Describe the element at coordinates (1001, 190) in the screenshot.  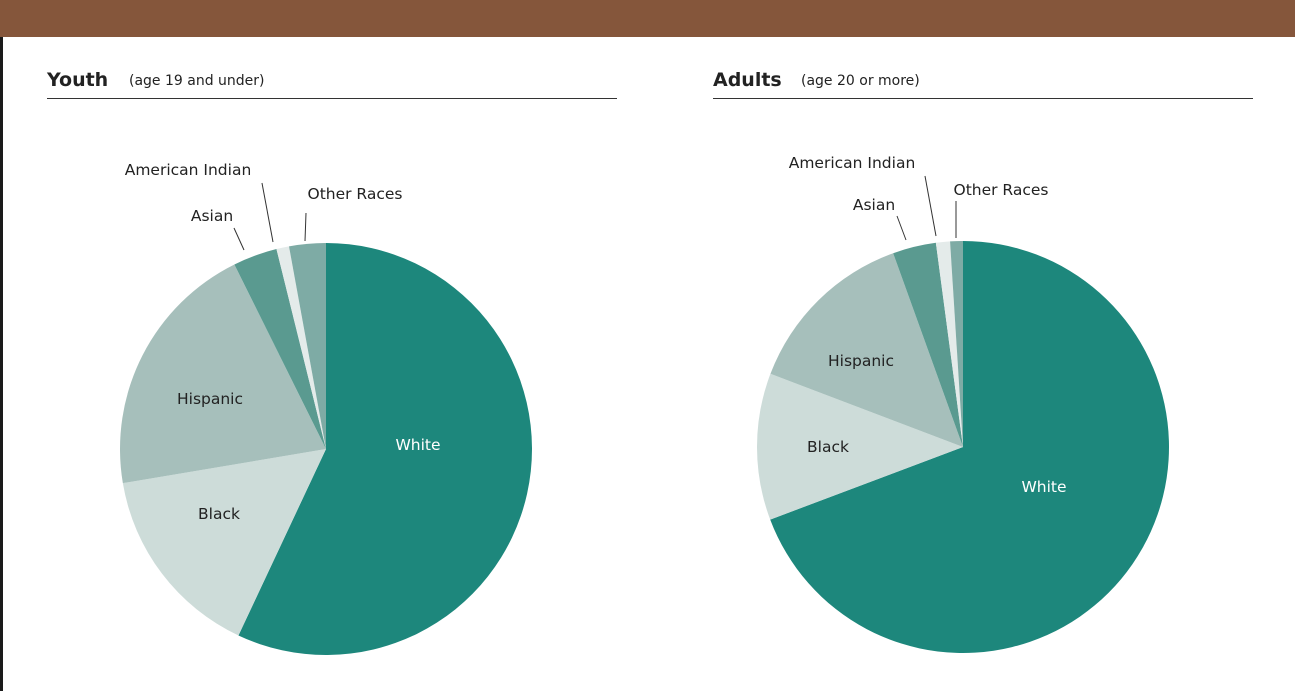
I see `adults-label-other-races: Other Races` at that location.